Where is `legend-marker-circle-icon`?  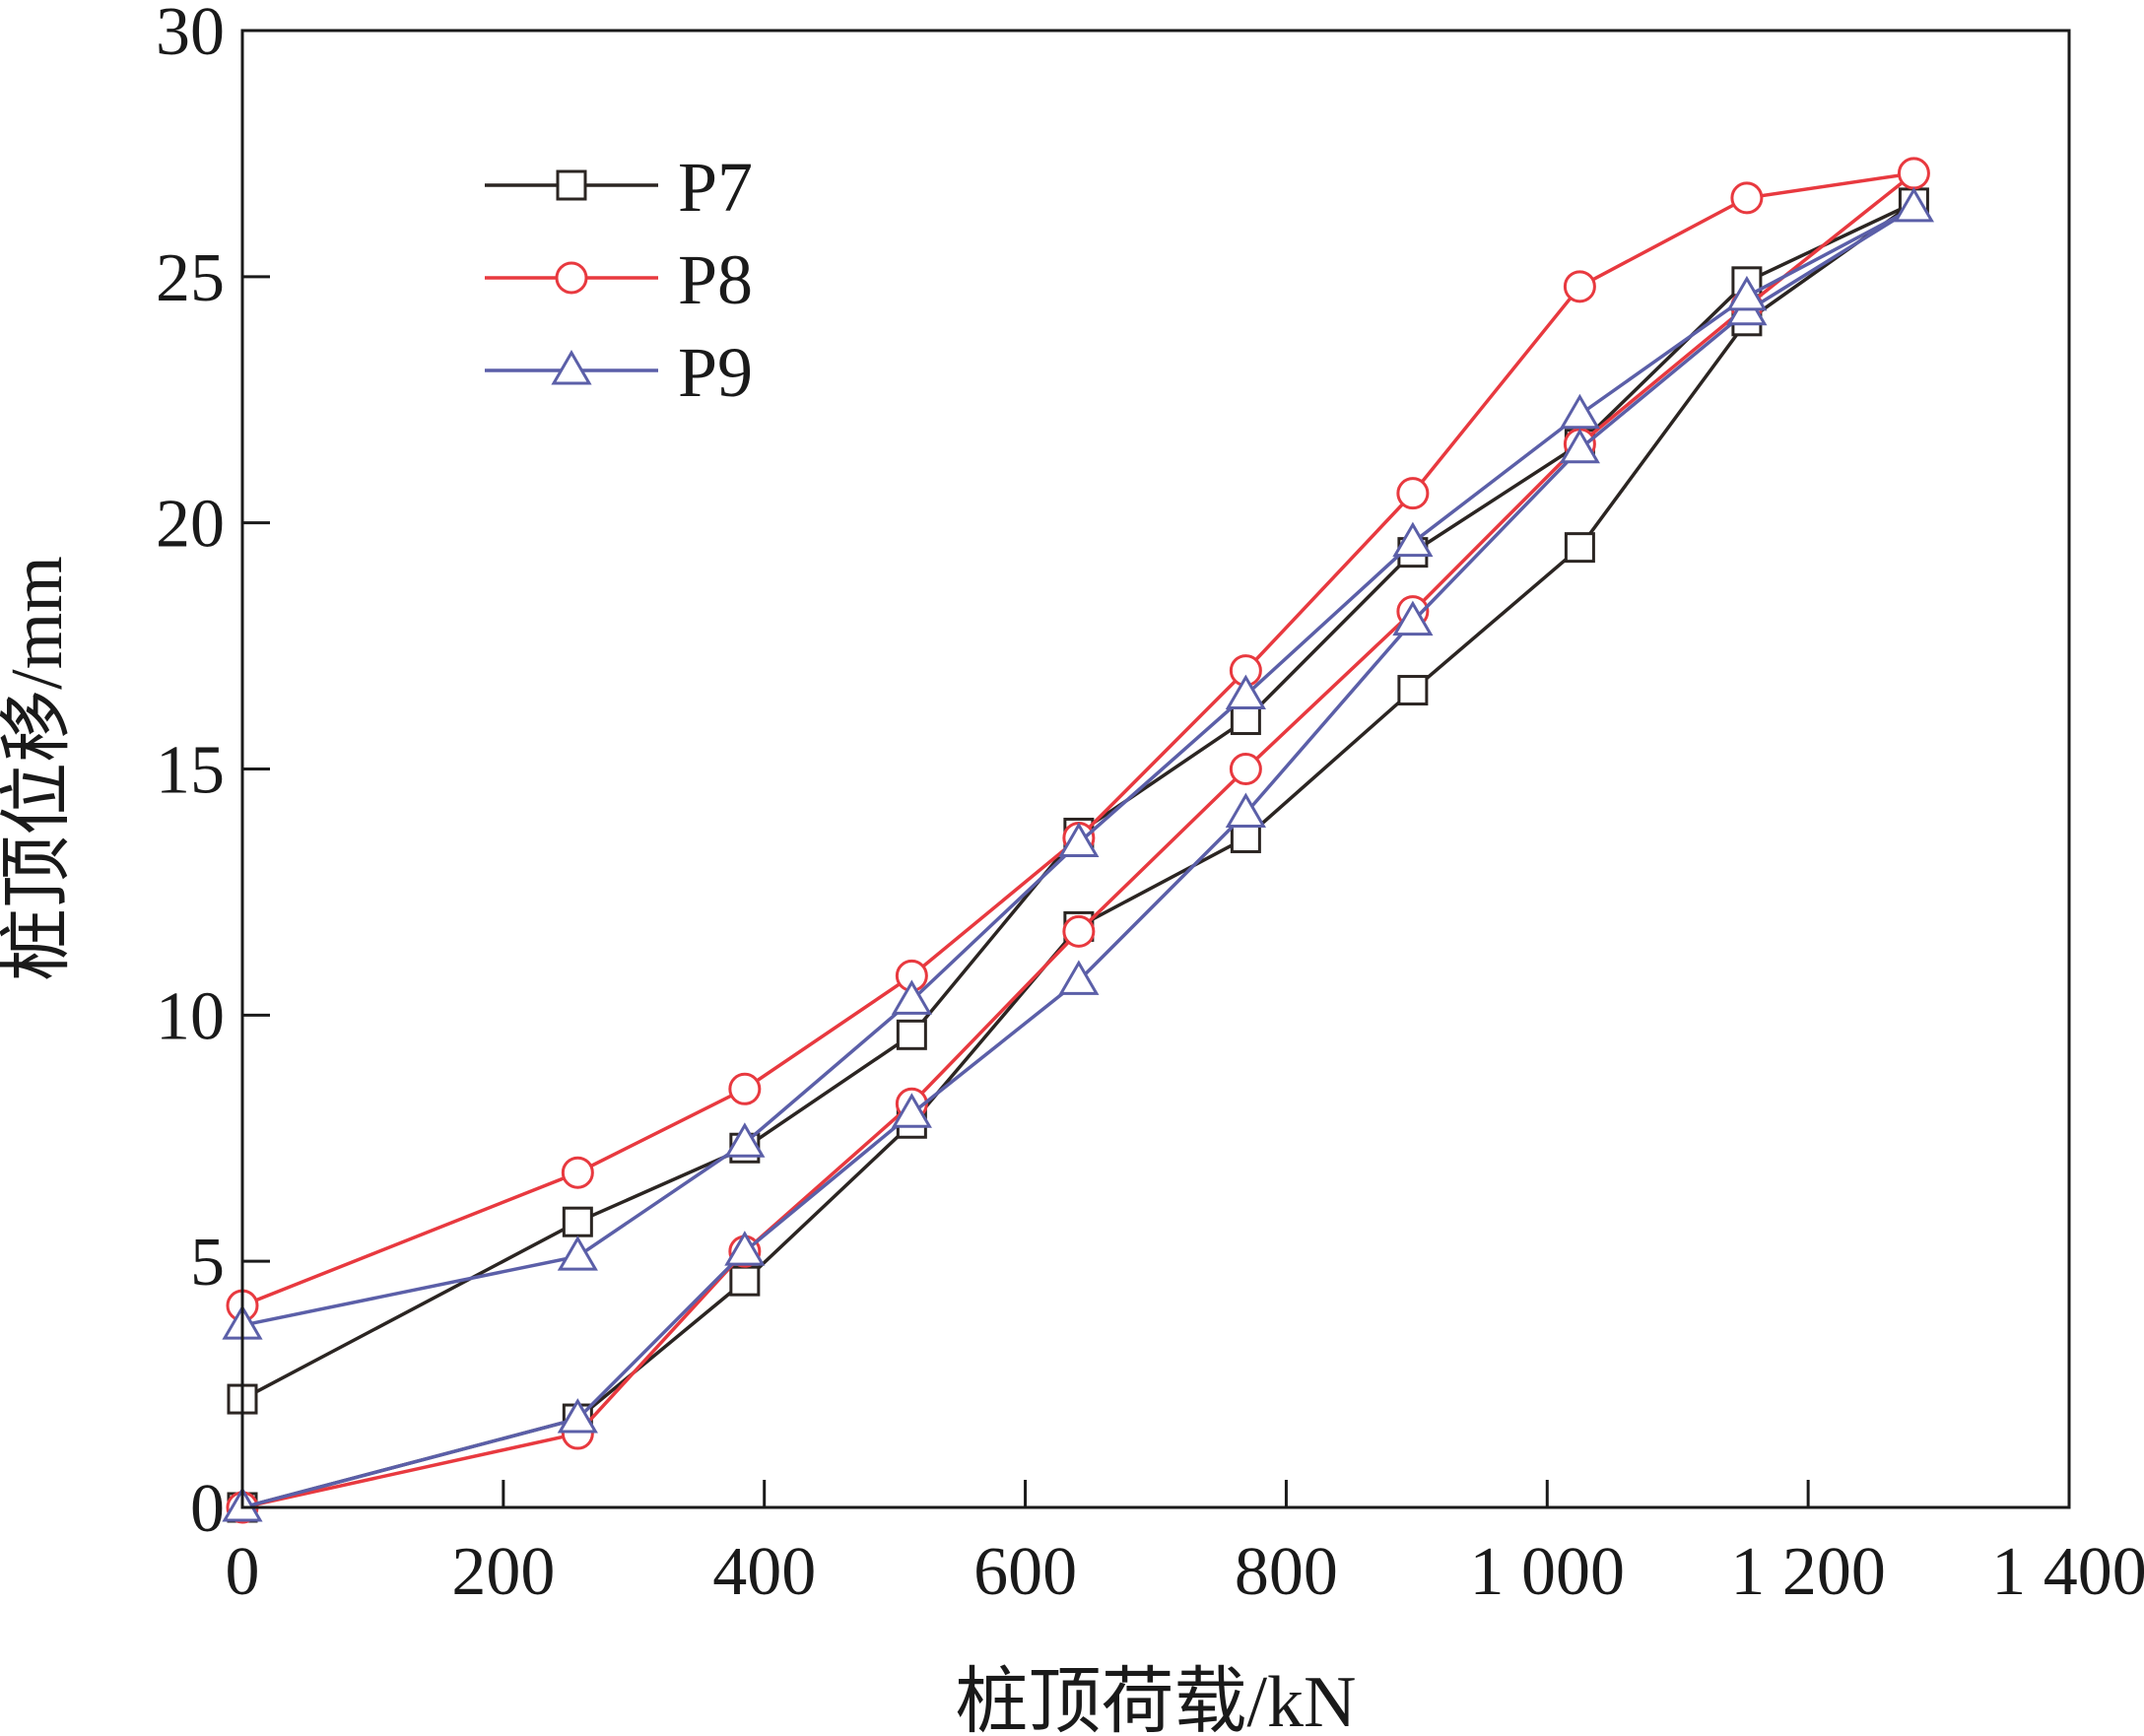 legend-marker-circle-icon is located at coordinates (572, 278).